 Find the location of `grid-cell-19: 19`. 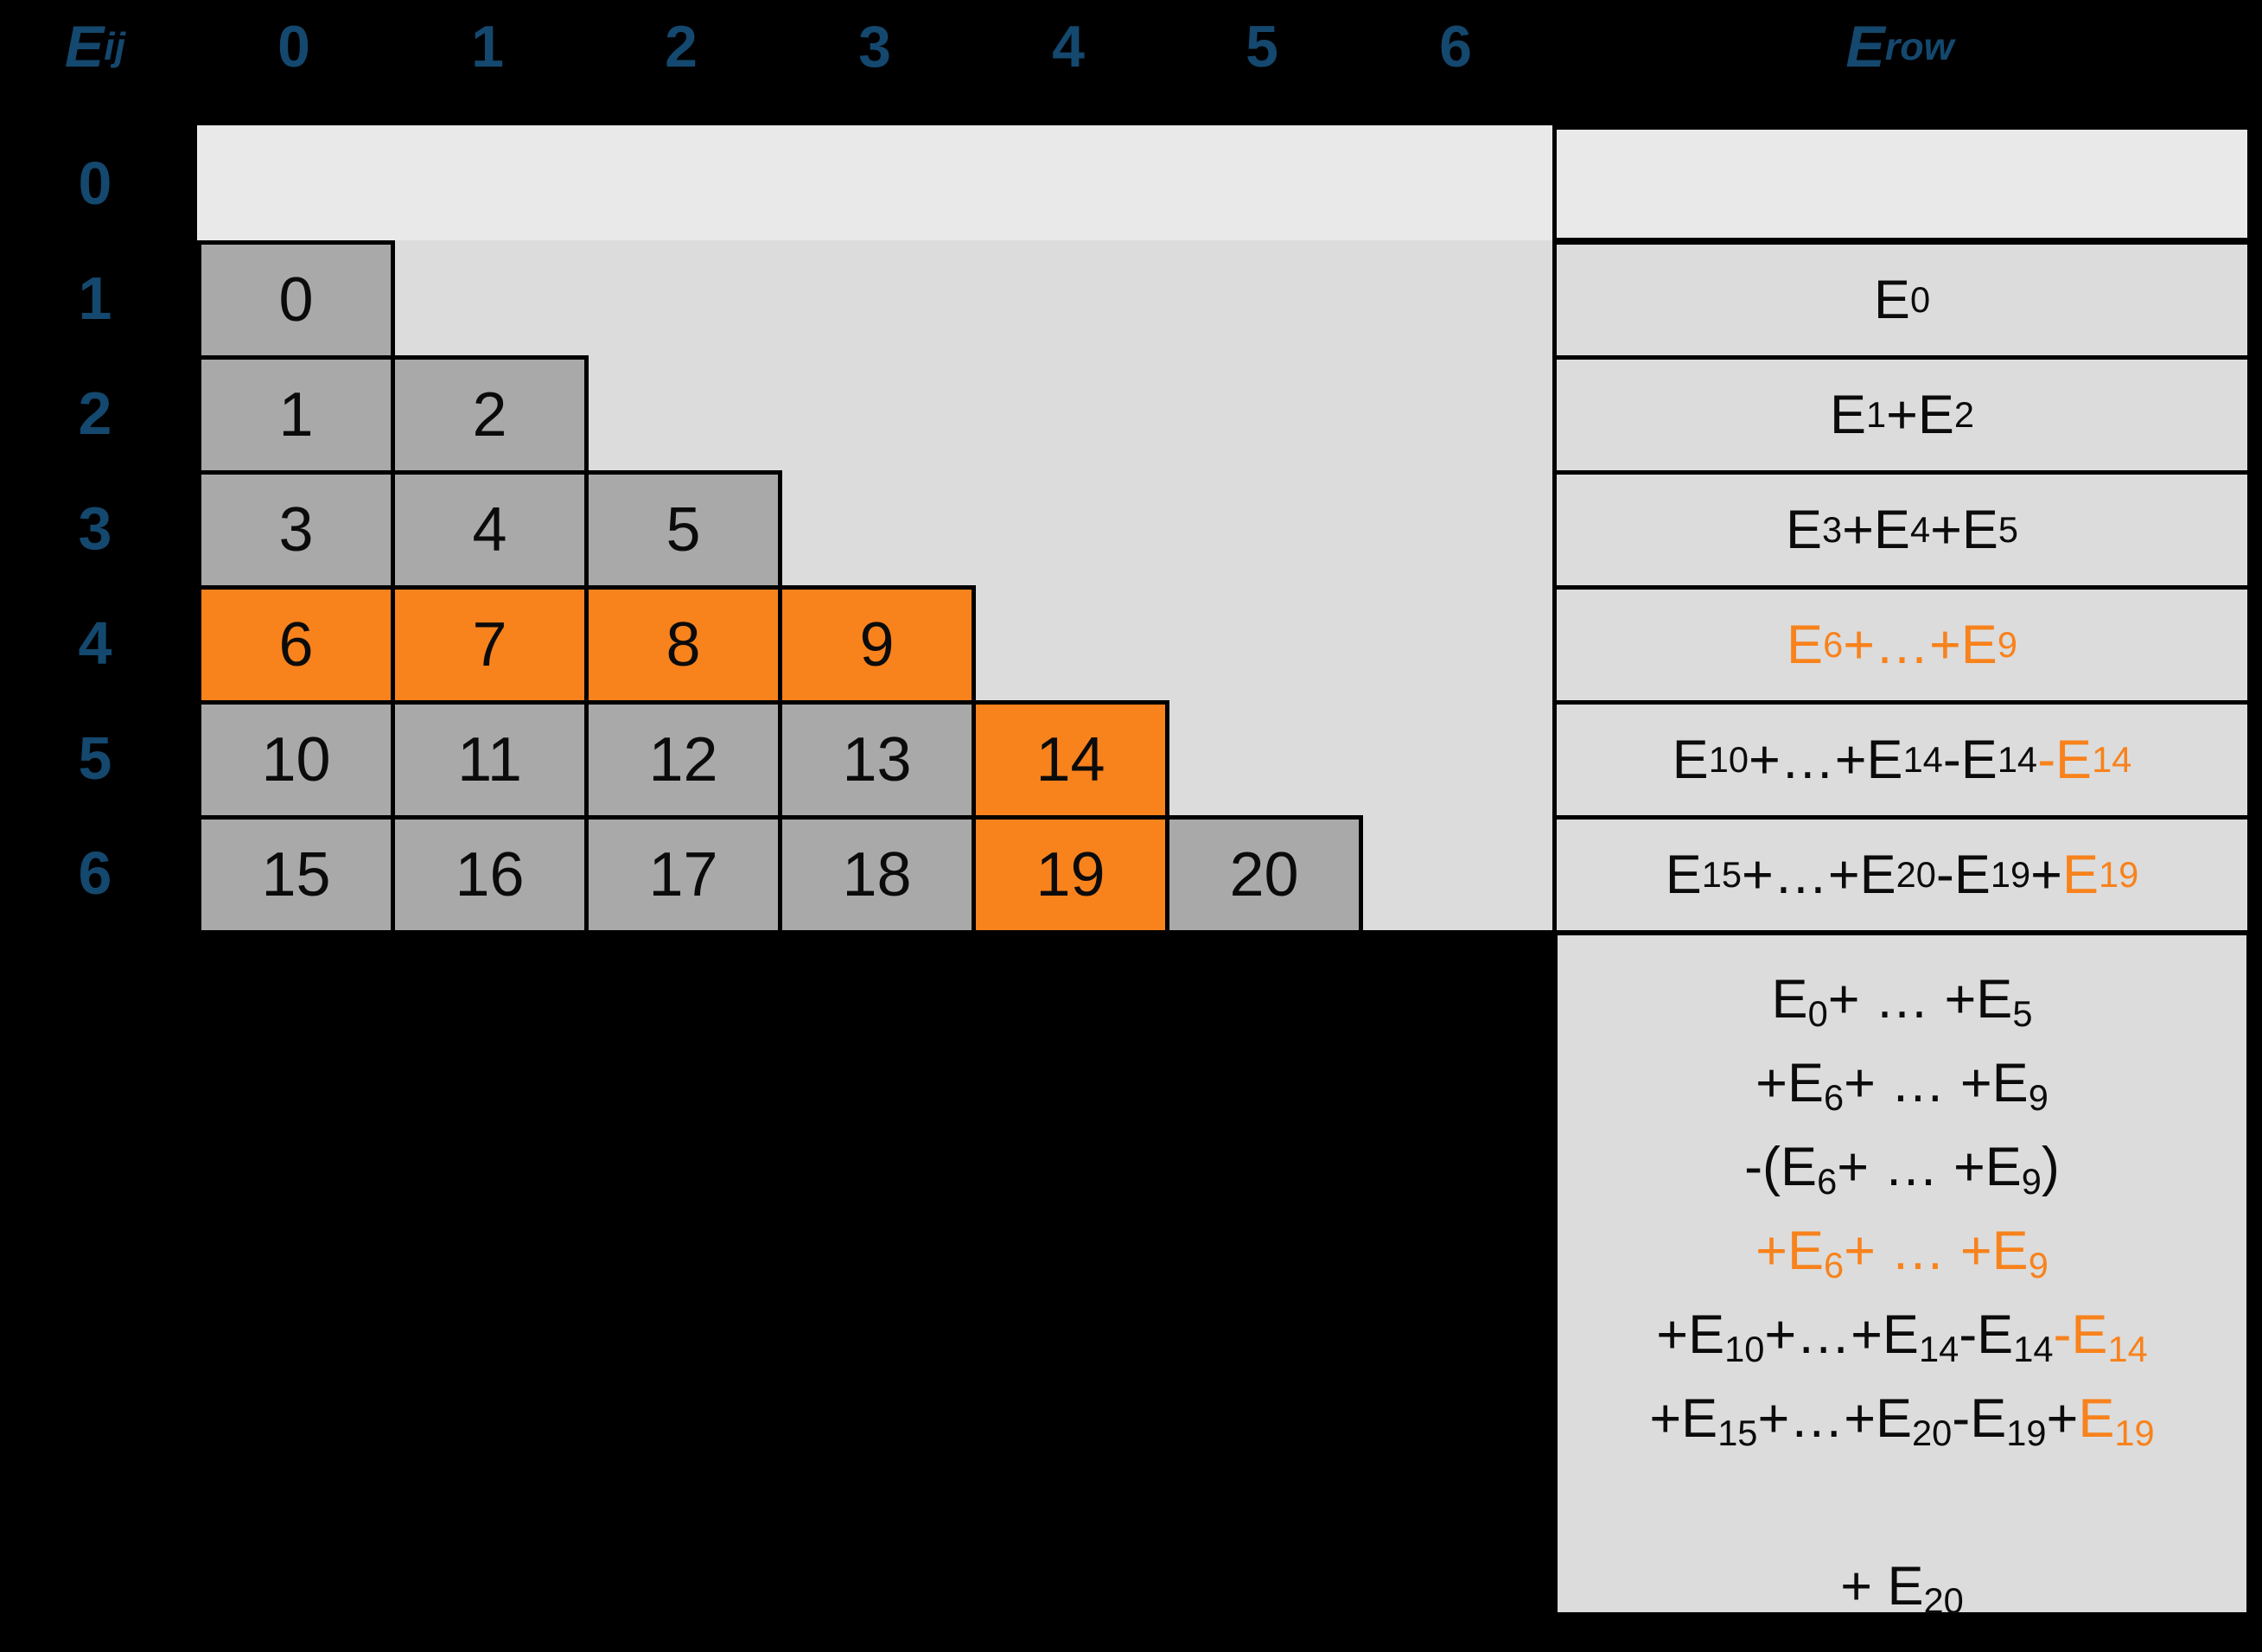

grid-cell-19: 19 is located at coordinates (1070, 874).